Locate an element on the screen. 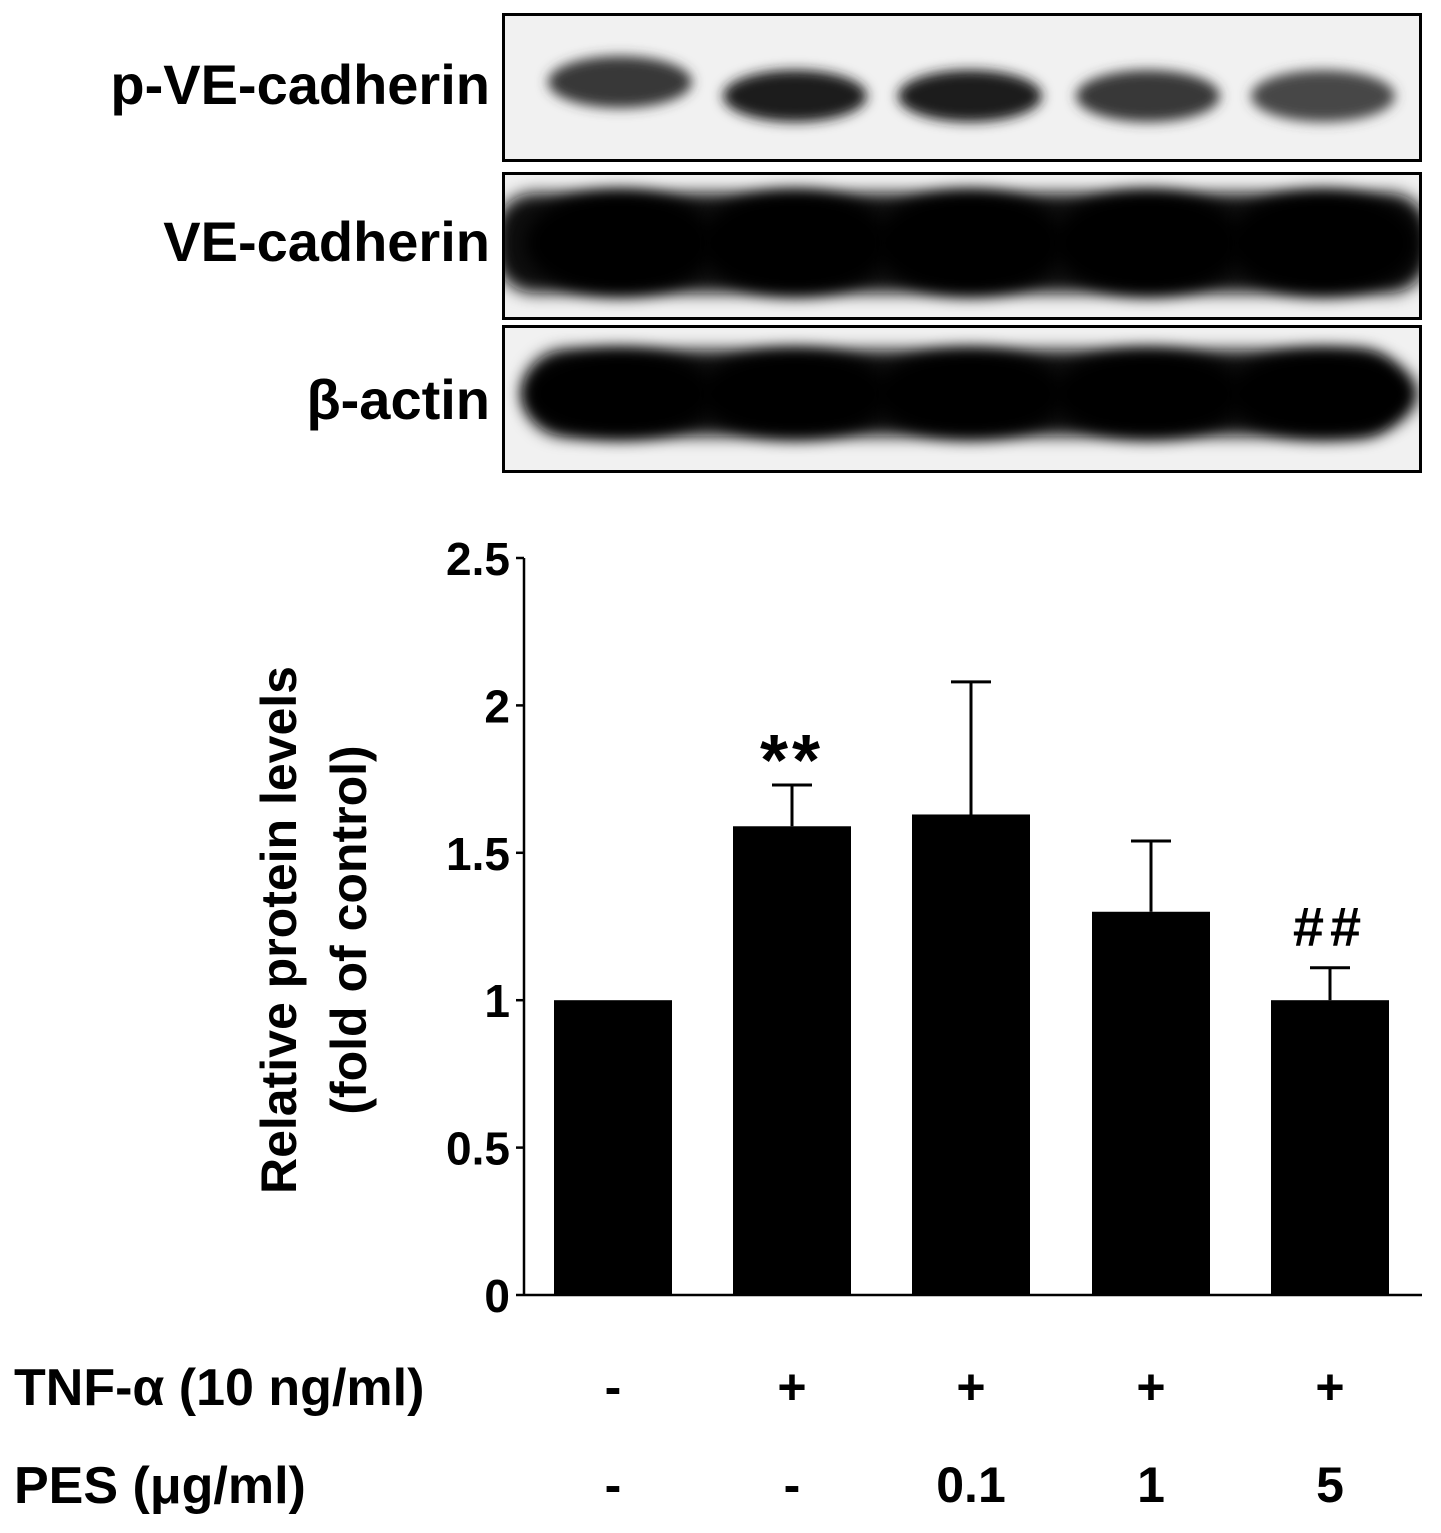 The height and width of the screenshot is (1533, 1441). blot-bands-beta-actin is located at coordinates (970, 394).